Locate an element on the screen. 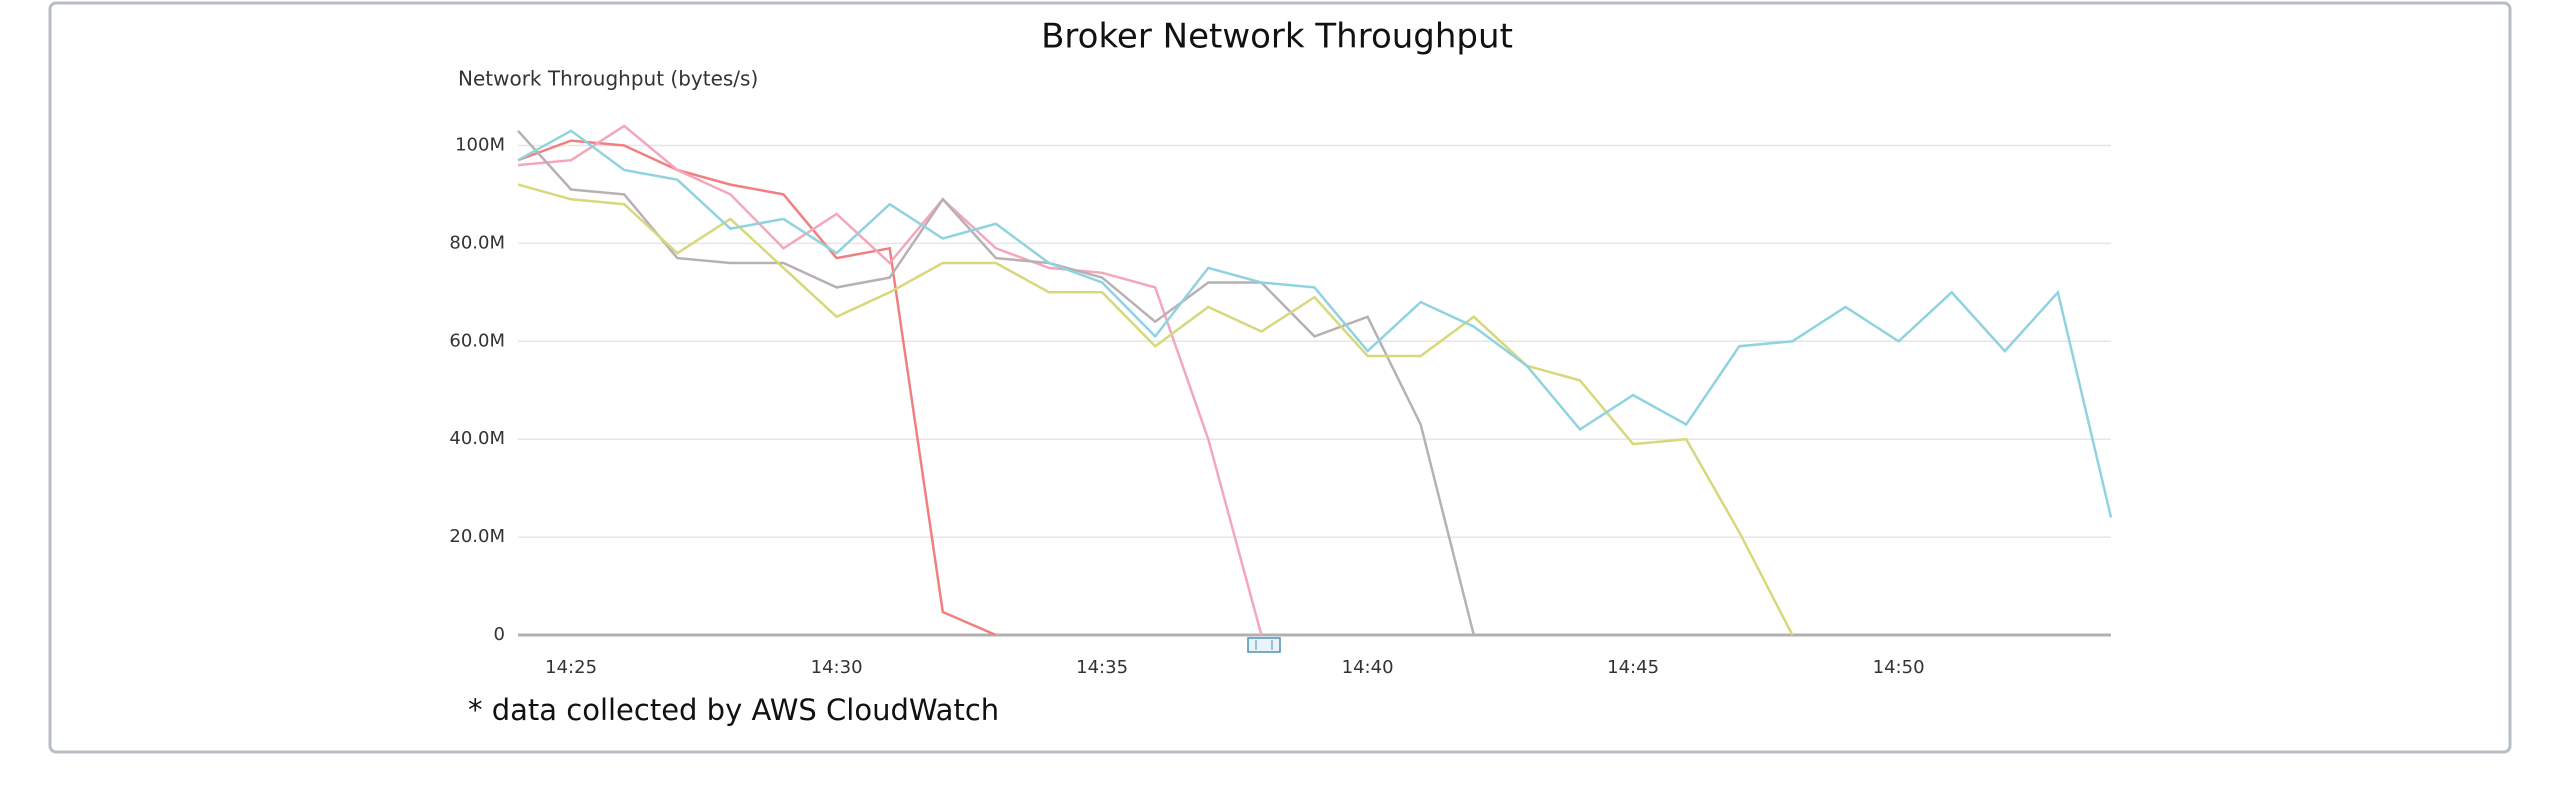 This screenshot has height=786, width=2560. x-tick-label: 14:25 is located at coordinates (571, 667).